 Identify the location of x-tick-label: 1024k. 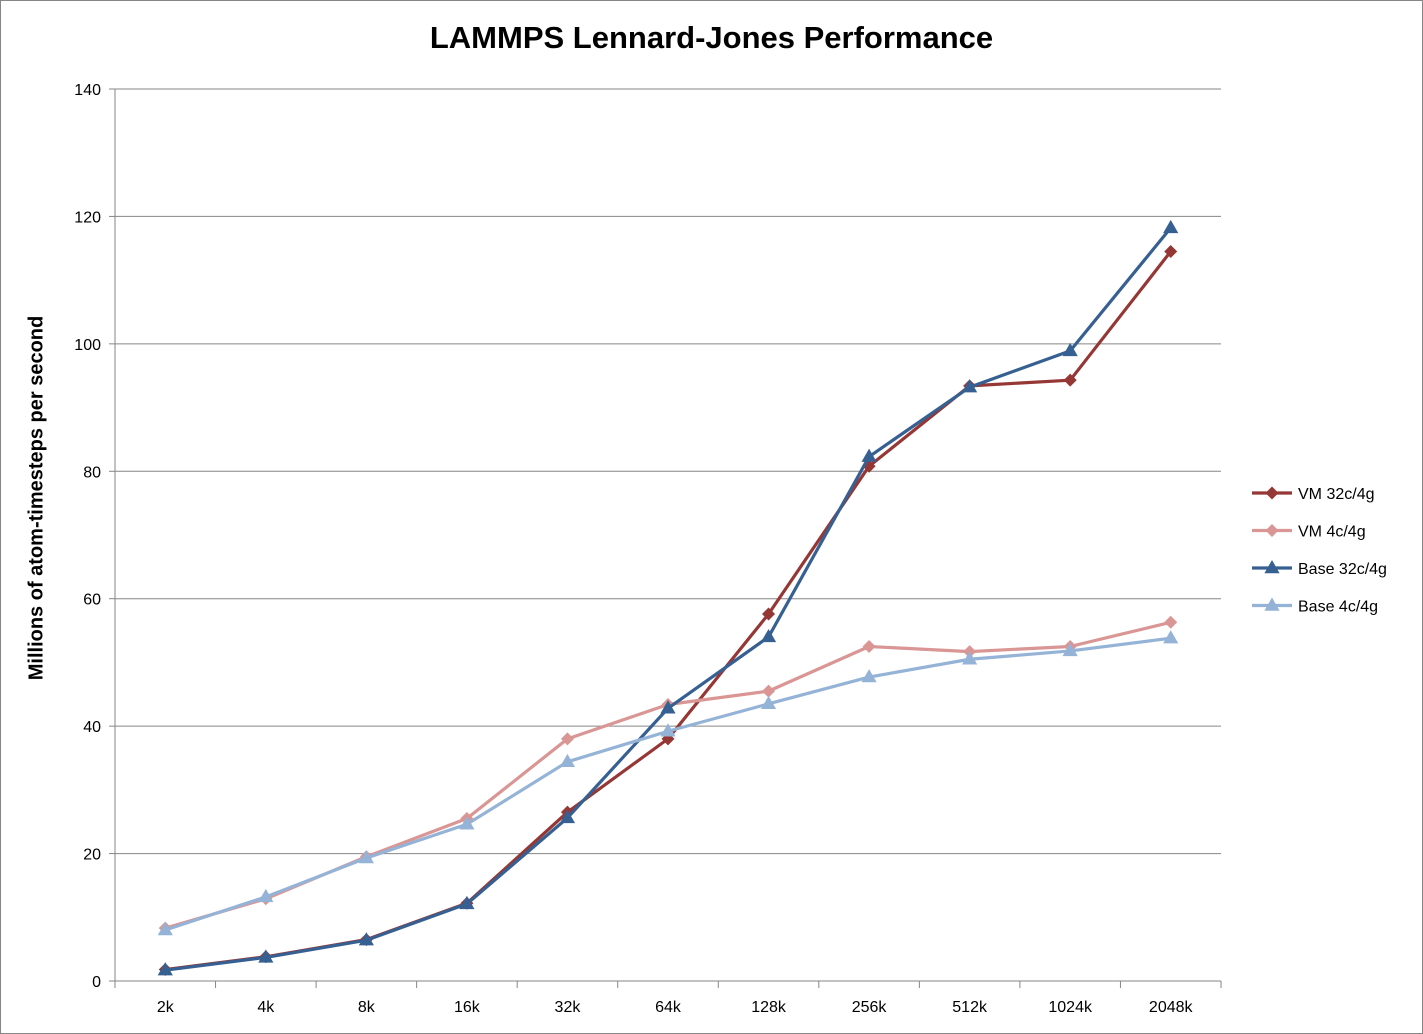
(1070, 1007).